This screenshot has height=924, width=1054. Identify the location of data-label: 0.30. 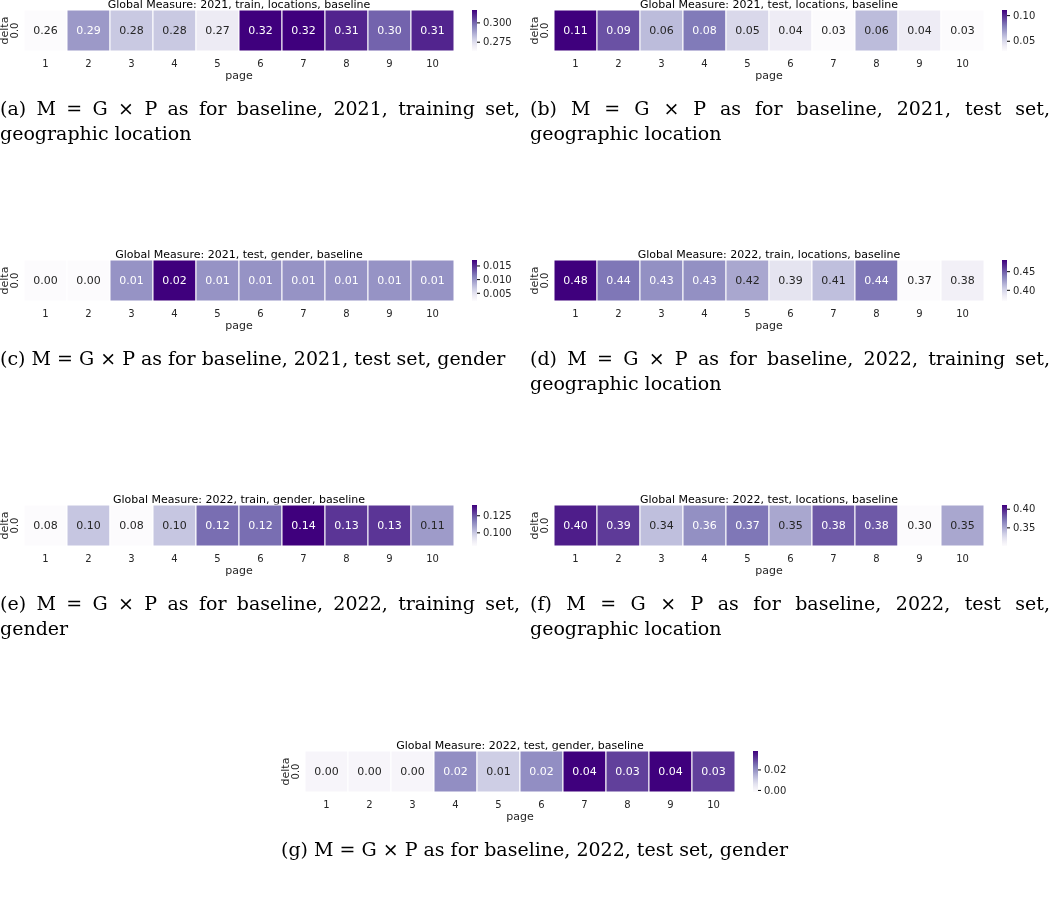
(919, 526).